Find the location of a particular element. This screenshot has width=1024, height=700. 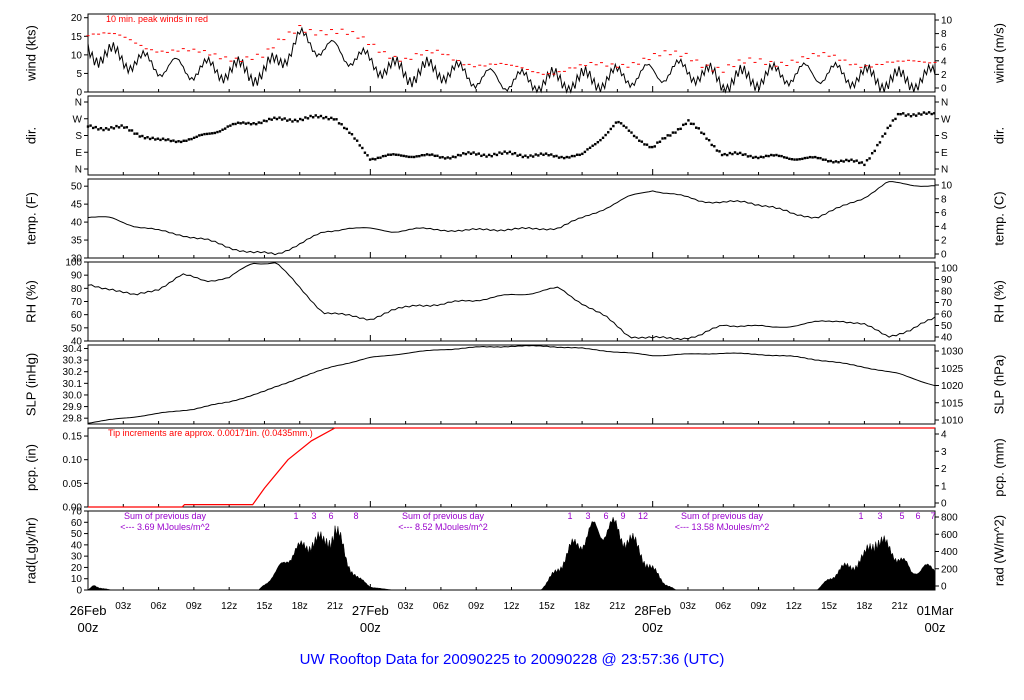

y-tick-label: 30.1 is located at coordinates (73, 384).